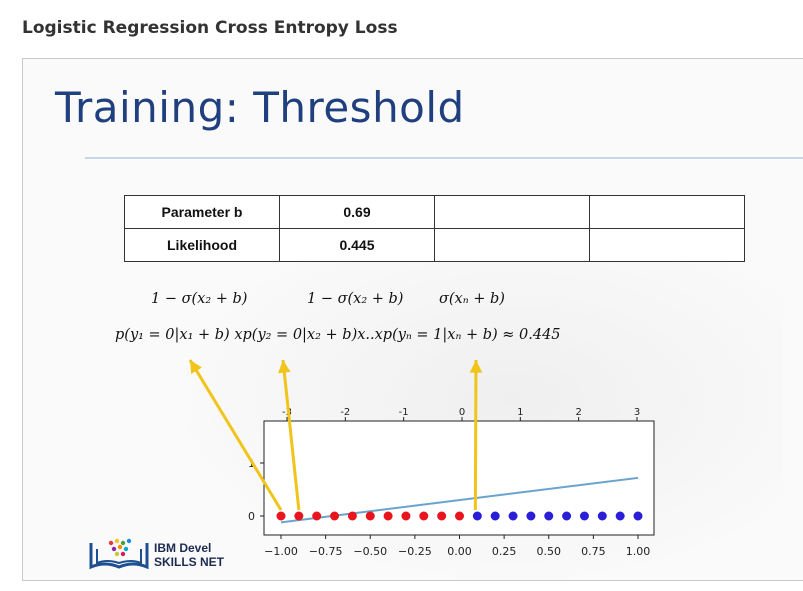 The image size is (803, 591). I want to click on x-bottom-tick-label: 1.00, so click(638, 551).